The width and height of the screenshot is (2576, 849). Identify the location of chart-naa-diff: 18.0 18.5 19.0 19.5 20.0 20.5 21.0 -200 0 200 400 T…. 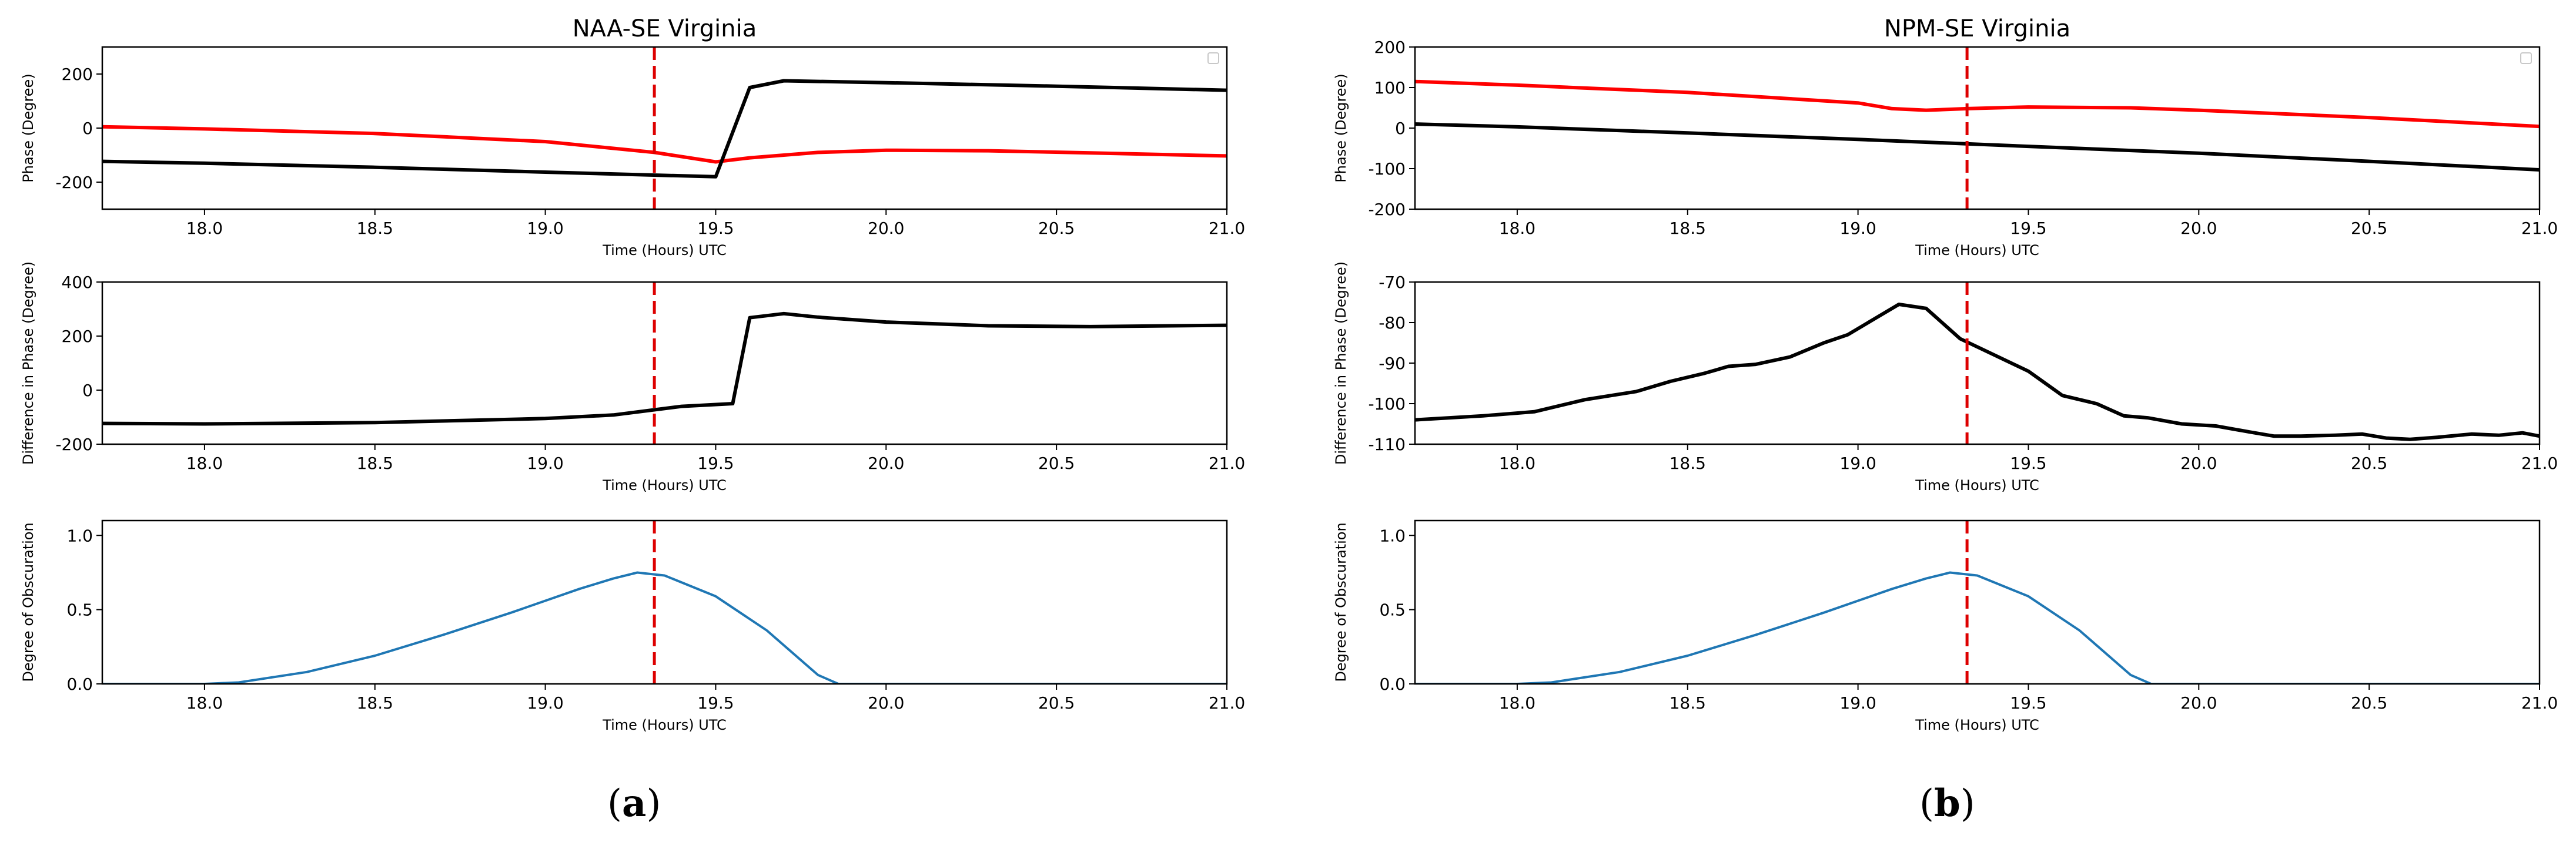
(632, 378).